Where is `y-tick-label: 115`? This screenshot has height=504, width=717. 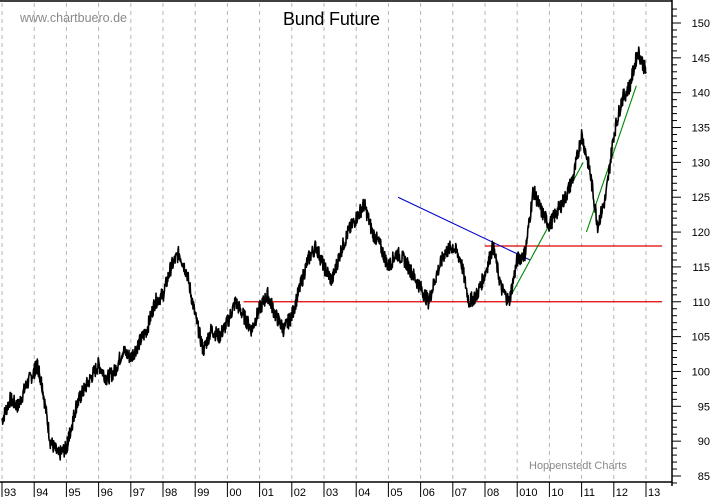 y-tick-label: 115 is located at coordinates (701, 268).